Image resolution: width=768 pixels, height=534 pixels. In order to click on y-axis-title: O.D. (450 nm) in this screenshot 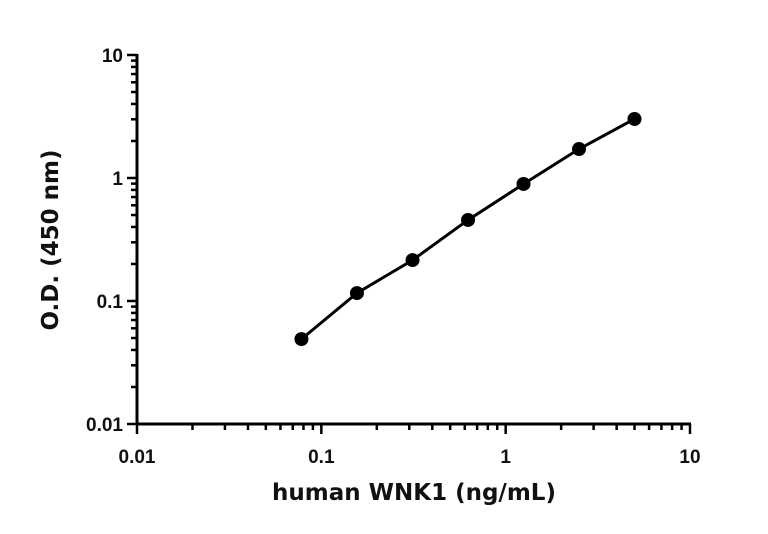, I will do `click(51, 239)`.